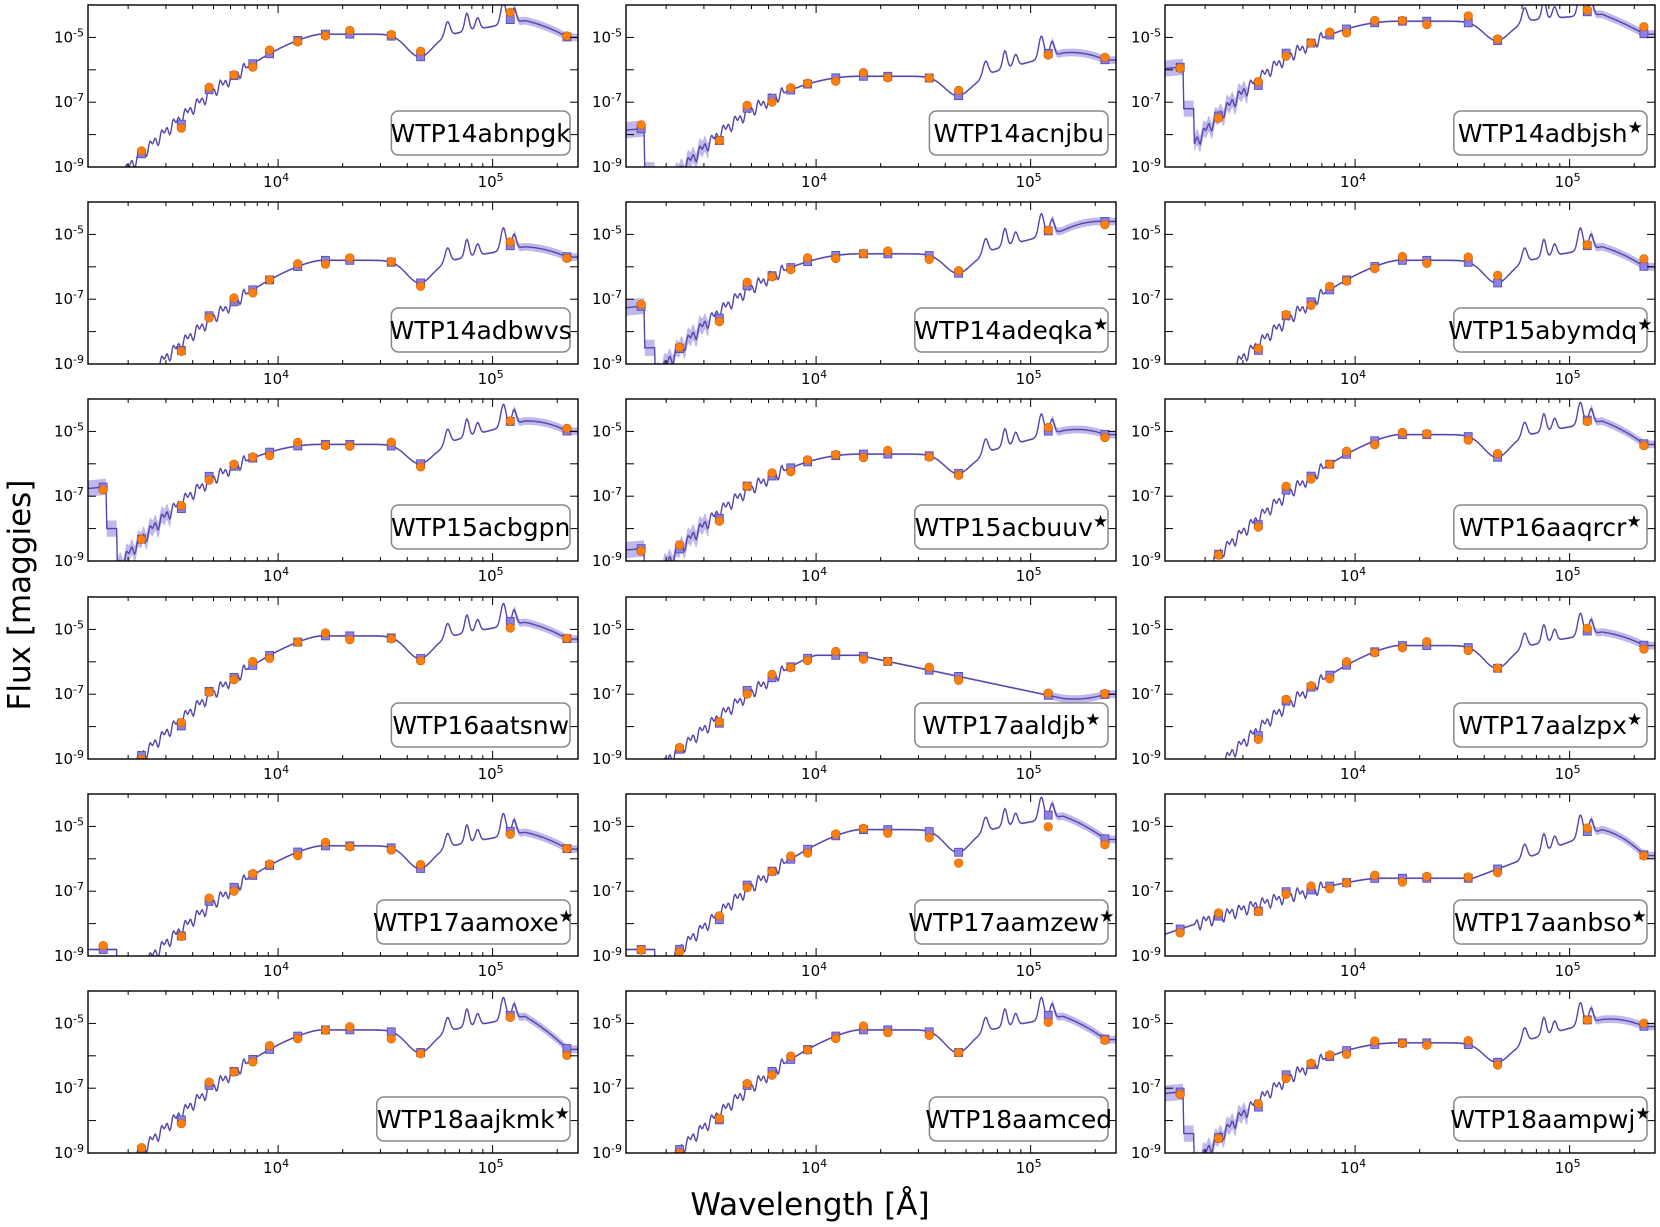  I want to click on sed-panel: 10⁴ 10⁵ 10⁻⁹ 10⁻⁷ 10⁻⁵ WTP17aalzpx★, so click(1393, 689).